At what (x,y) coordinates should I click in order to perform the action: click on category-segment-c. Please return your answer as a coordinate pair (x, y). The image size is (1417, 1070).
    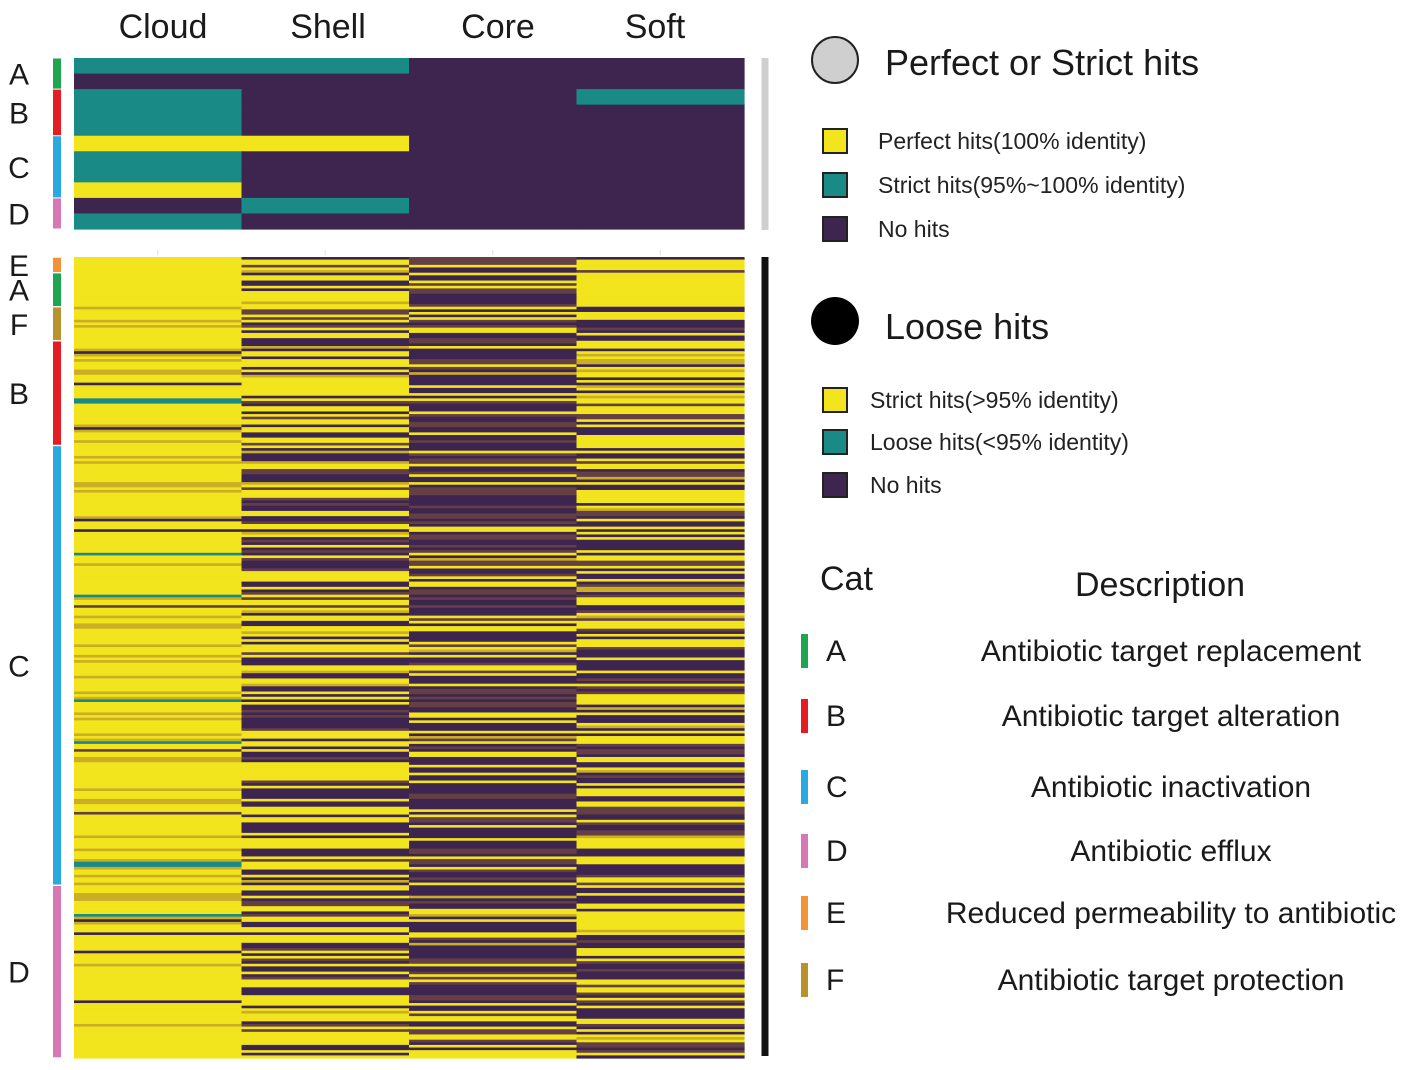
    Looking at the image, I should click on (57, 665).